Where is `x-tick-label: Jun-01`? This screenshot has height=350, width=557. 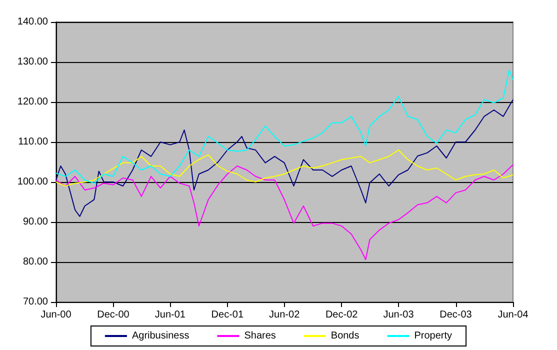
x-tick-label: Jun-01 is located at coordinates (170, 315).